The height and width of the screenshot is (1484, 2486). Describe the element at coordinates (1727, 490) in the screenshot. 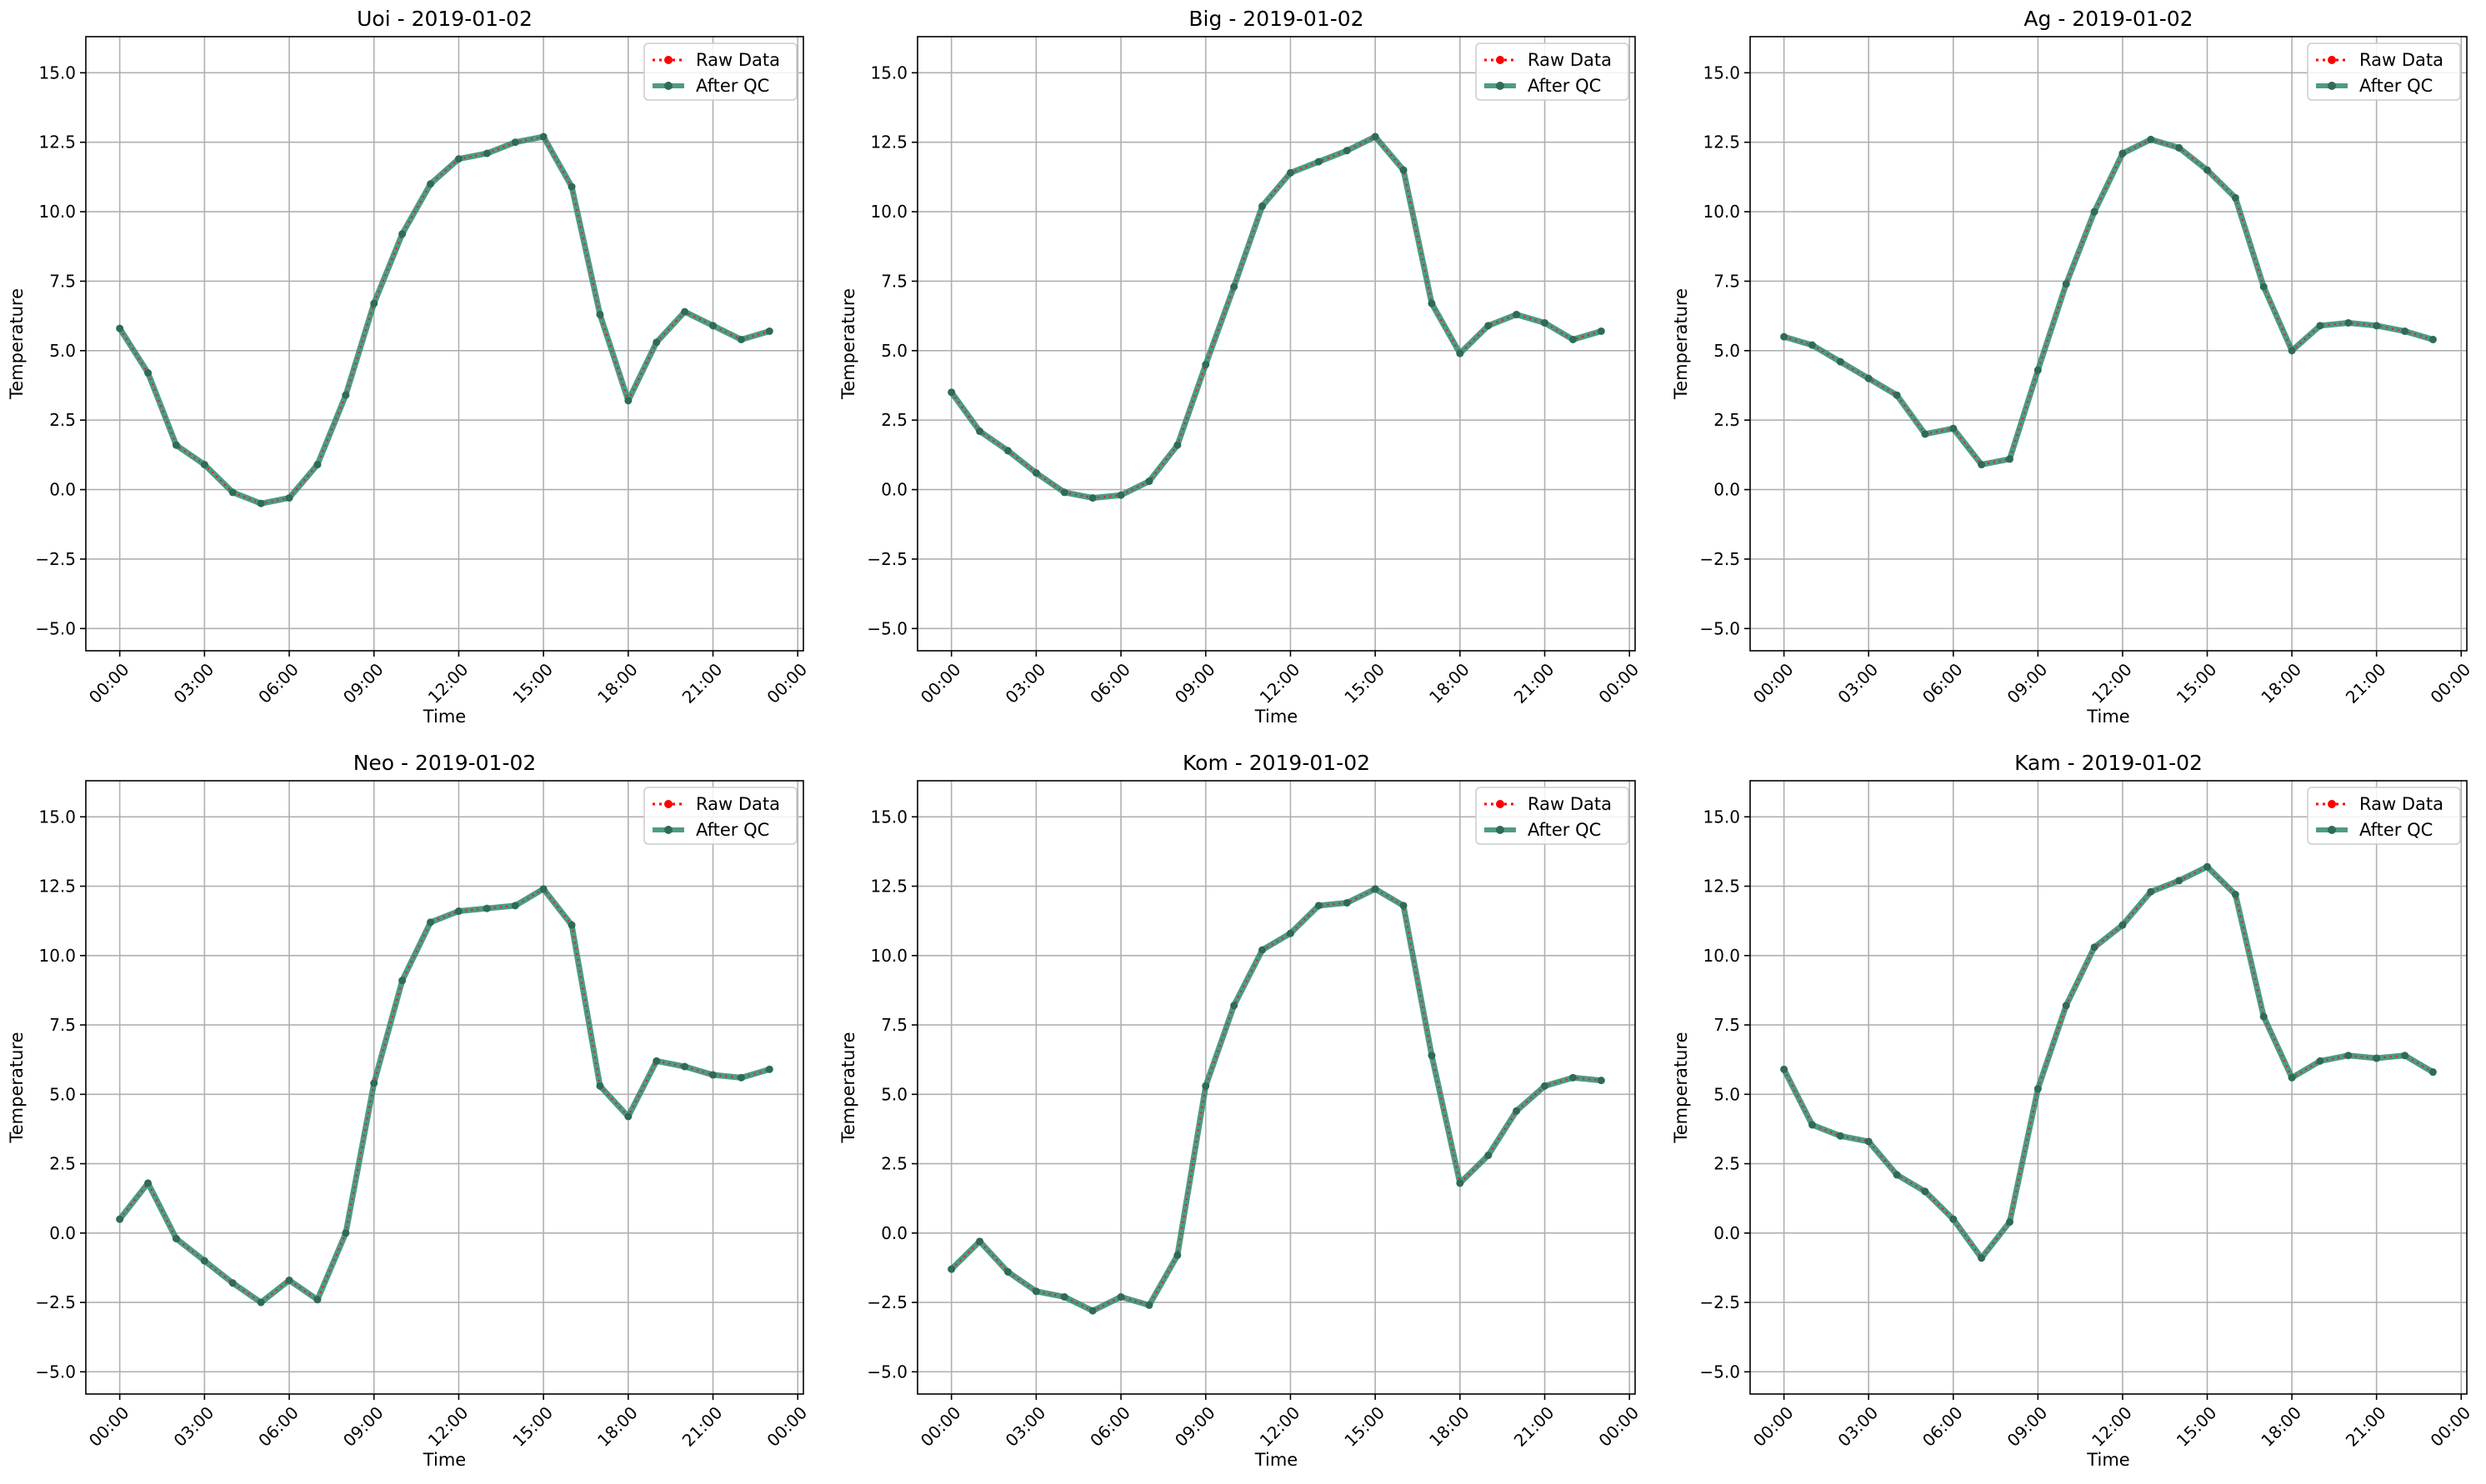

I see `y-tick-label: 0.0` at that location.